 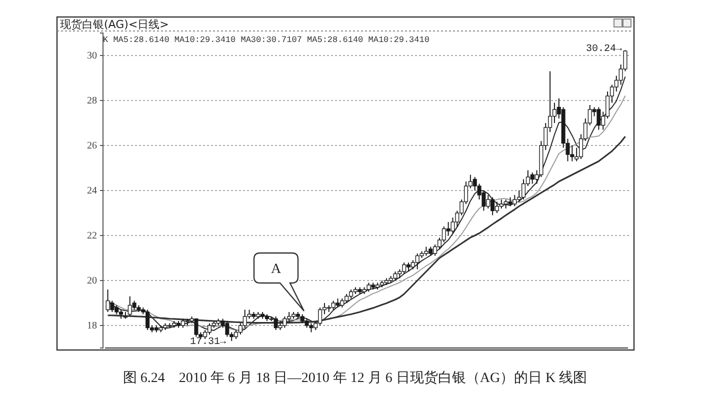 What do you see at coordinates (355, 378) in the screenshot?
I see `caption: 图 6.24 2010 年 6 月 18 日—2010 年 12 月 6 日现货白银（AG）的日 K 线图` at bounding box center [355, 378].